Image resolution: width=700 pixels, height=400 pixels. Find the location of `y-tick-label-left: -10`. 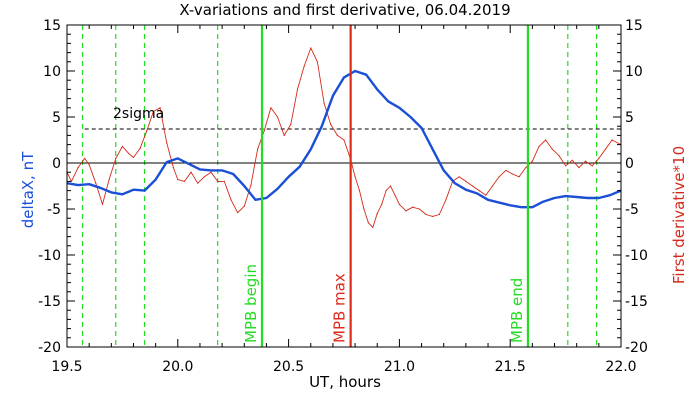

y-tick-label-left: -10 is located at coordinates (49, 256).